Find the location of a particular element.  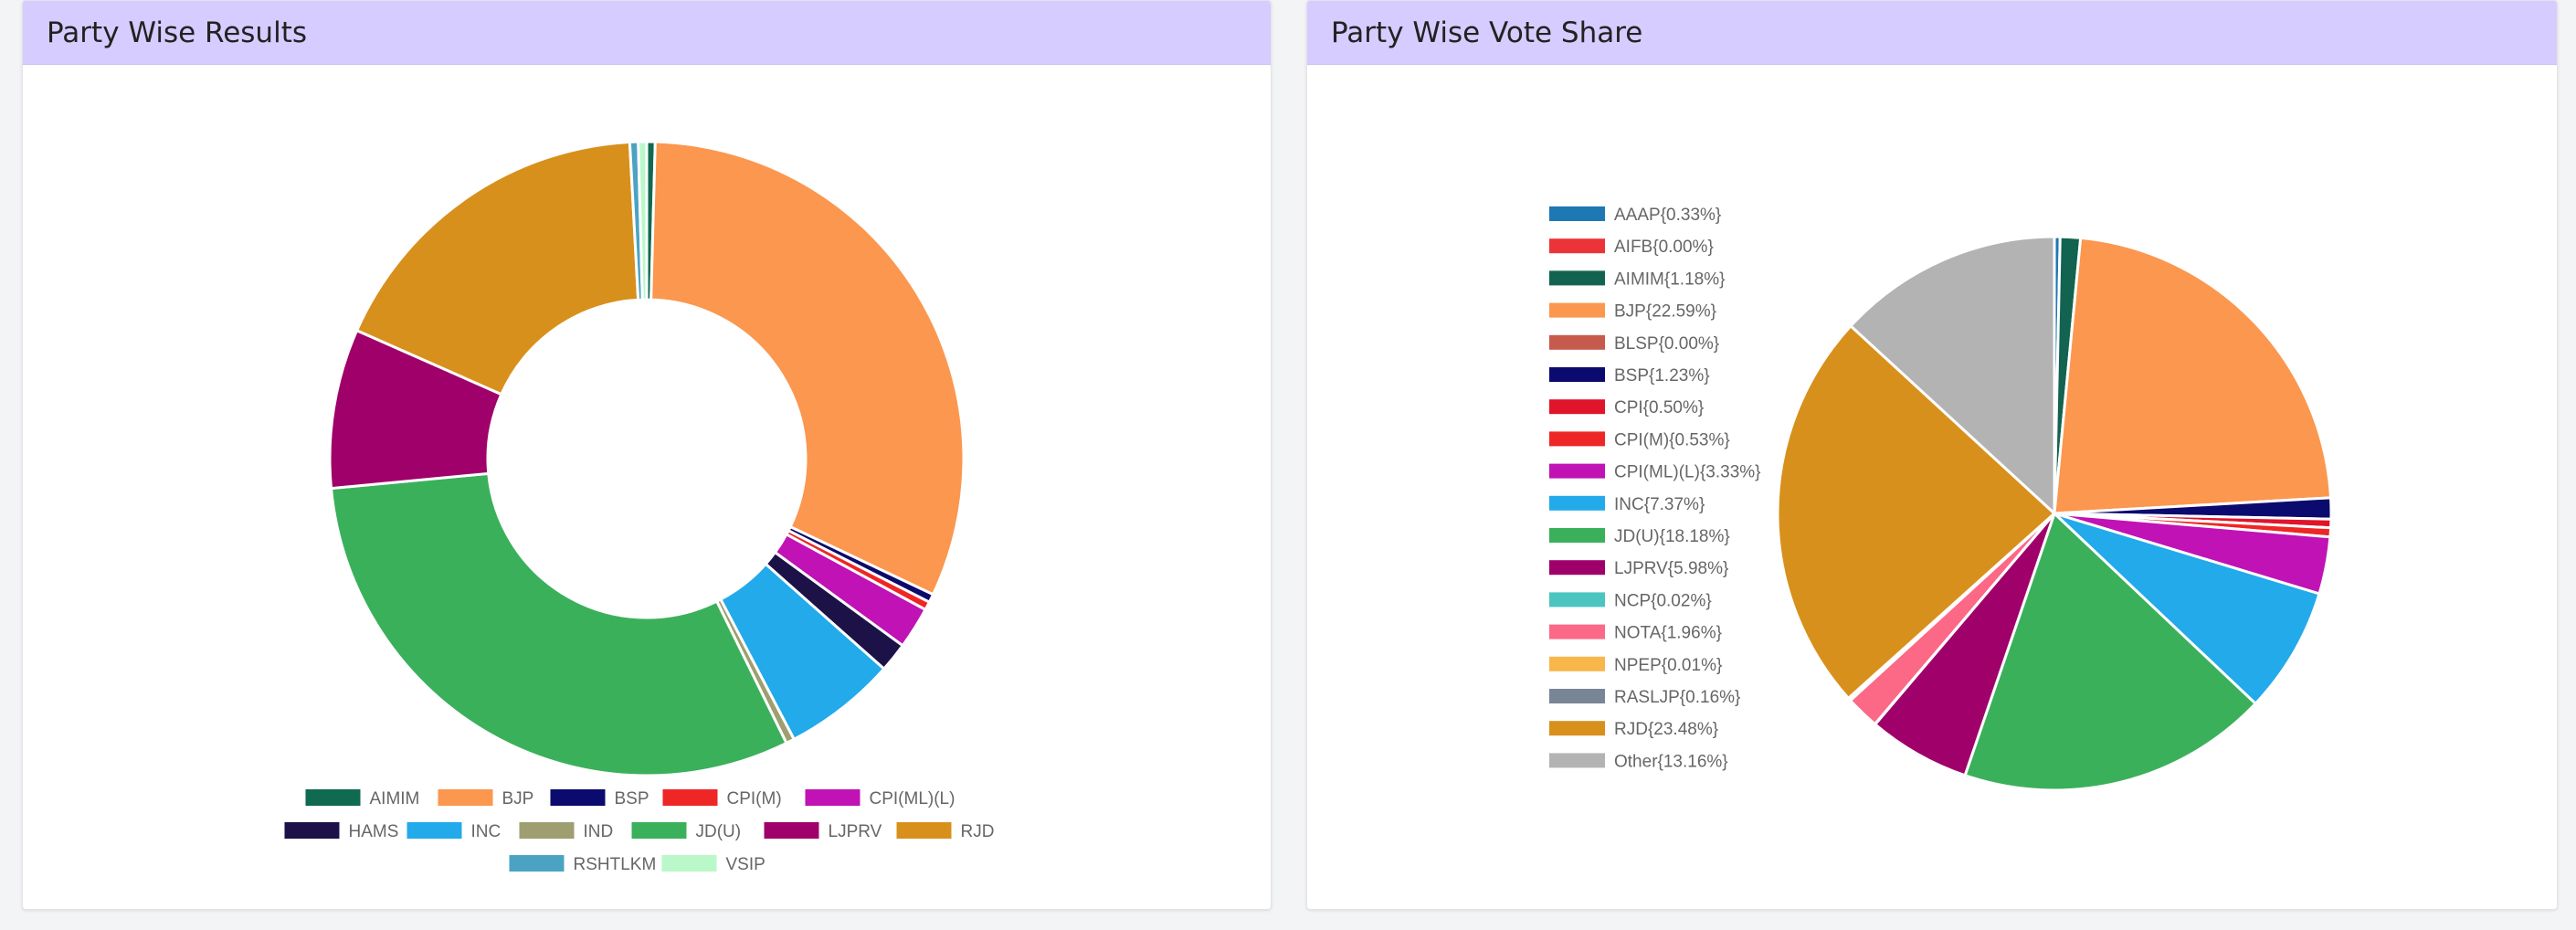

legend-item-aifb: AIFB{0.00%} is located at coordinates (1631, 247).